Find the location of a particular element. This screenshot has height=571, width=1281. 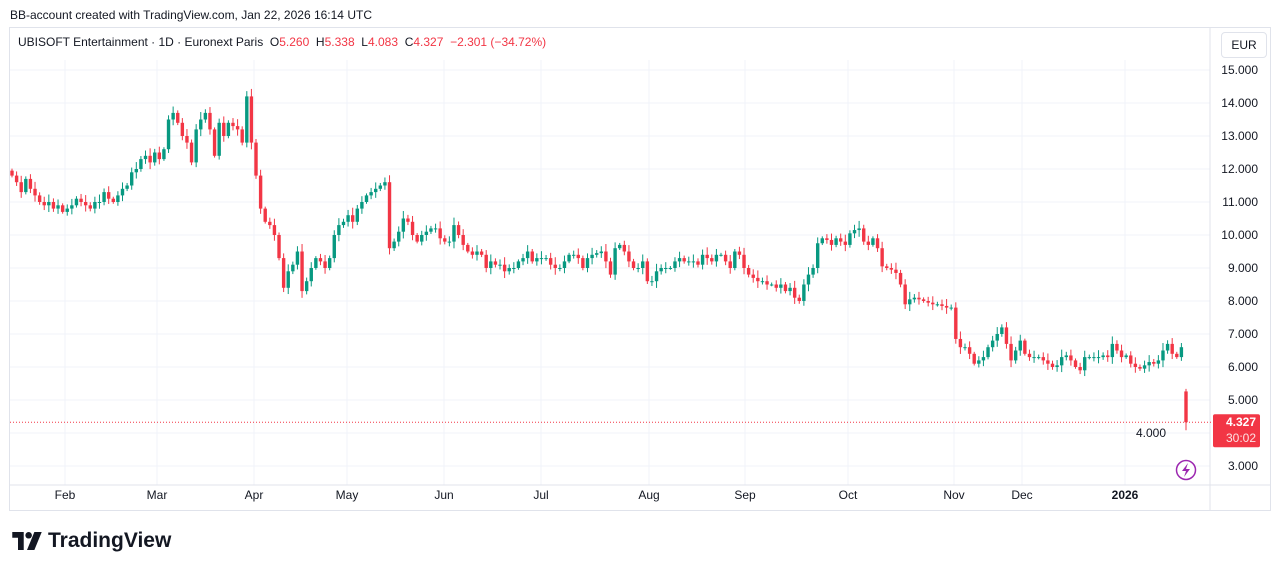

time-tick-label: Aug is located at coordinates (648, 495).